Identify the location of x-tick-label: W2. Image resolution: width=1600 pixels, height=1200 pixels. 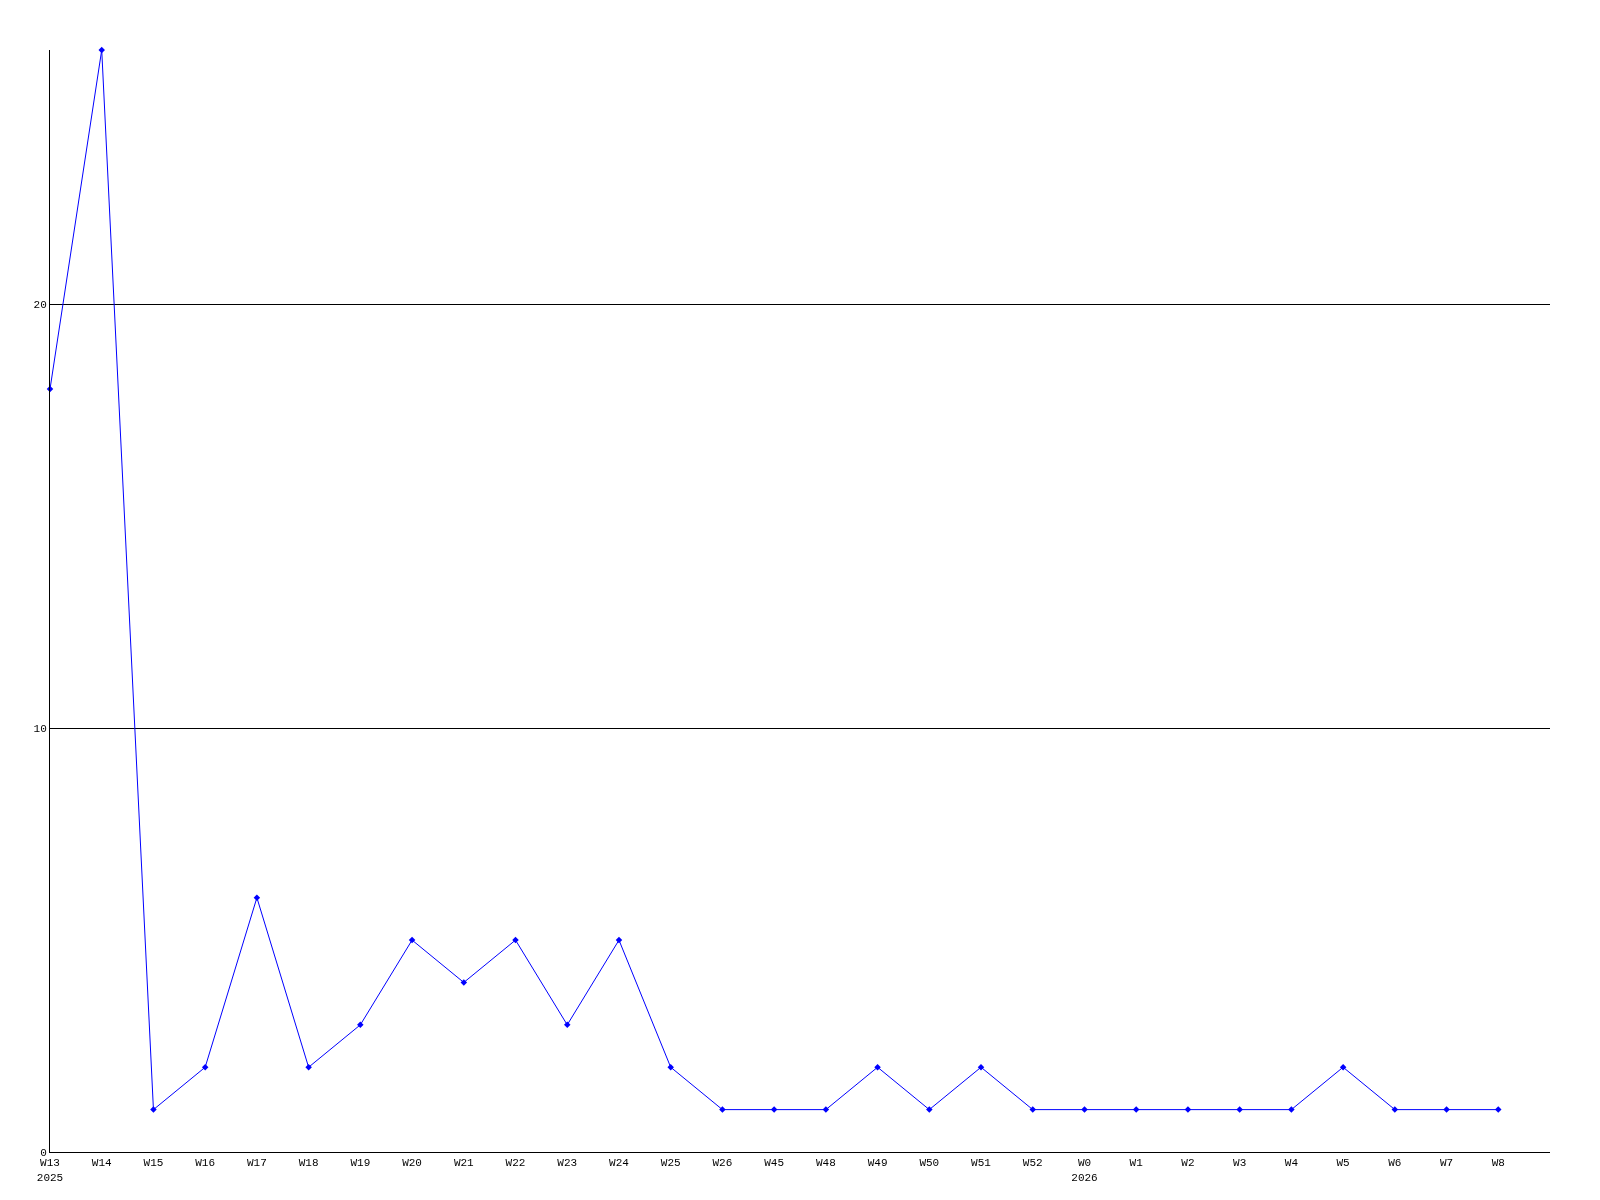
(1188, 1163).